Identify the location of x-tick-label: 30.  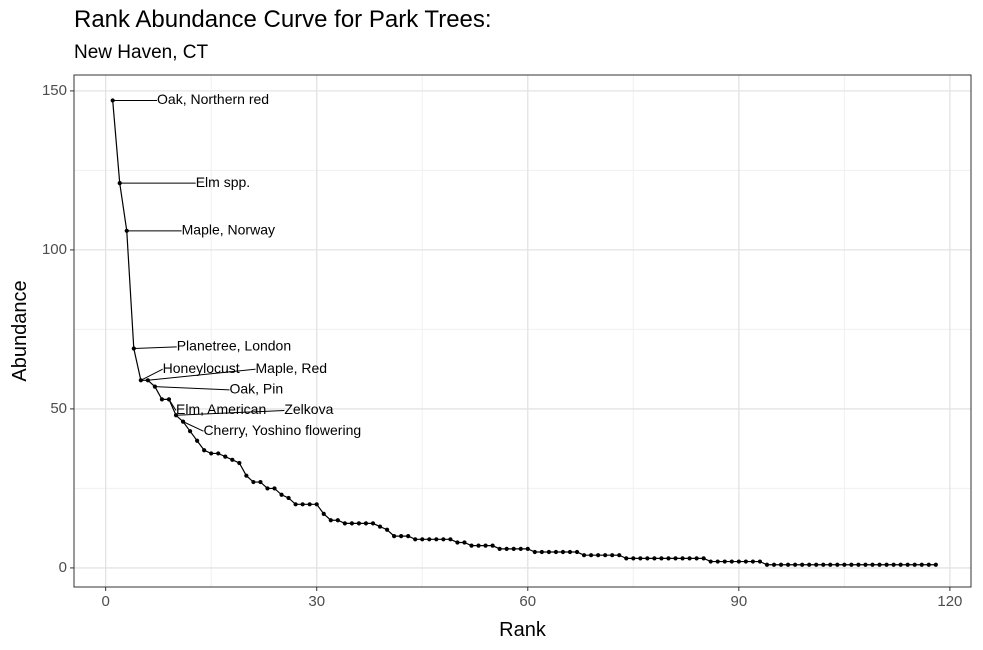
(316, 601).